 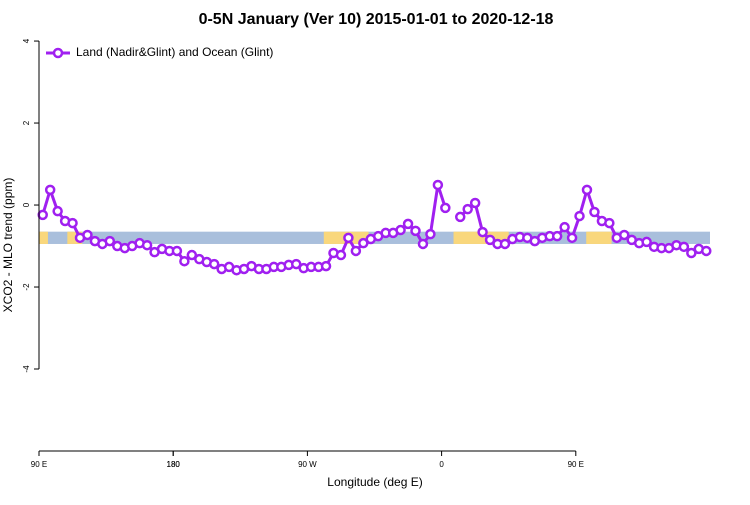 What do you see at coordinates (26, 122) in the screenshot?
I see `y-tick-label: 2` at bounding box center [26, 122].